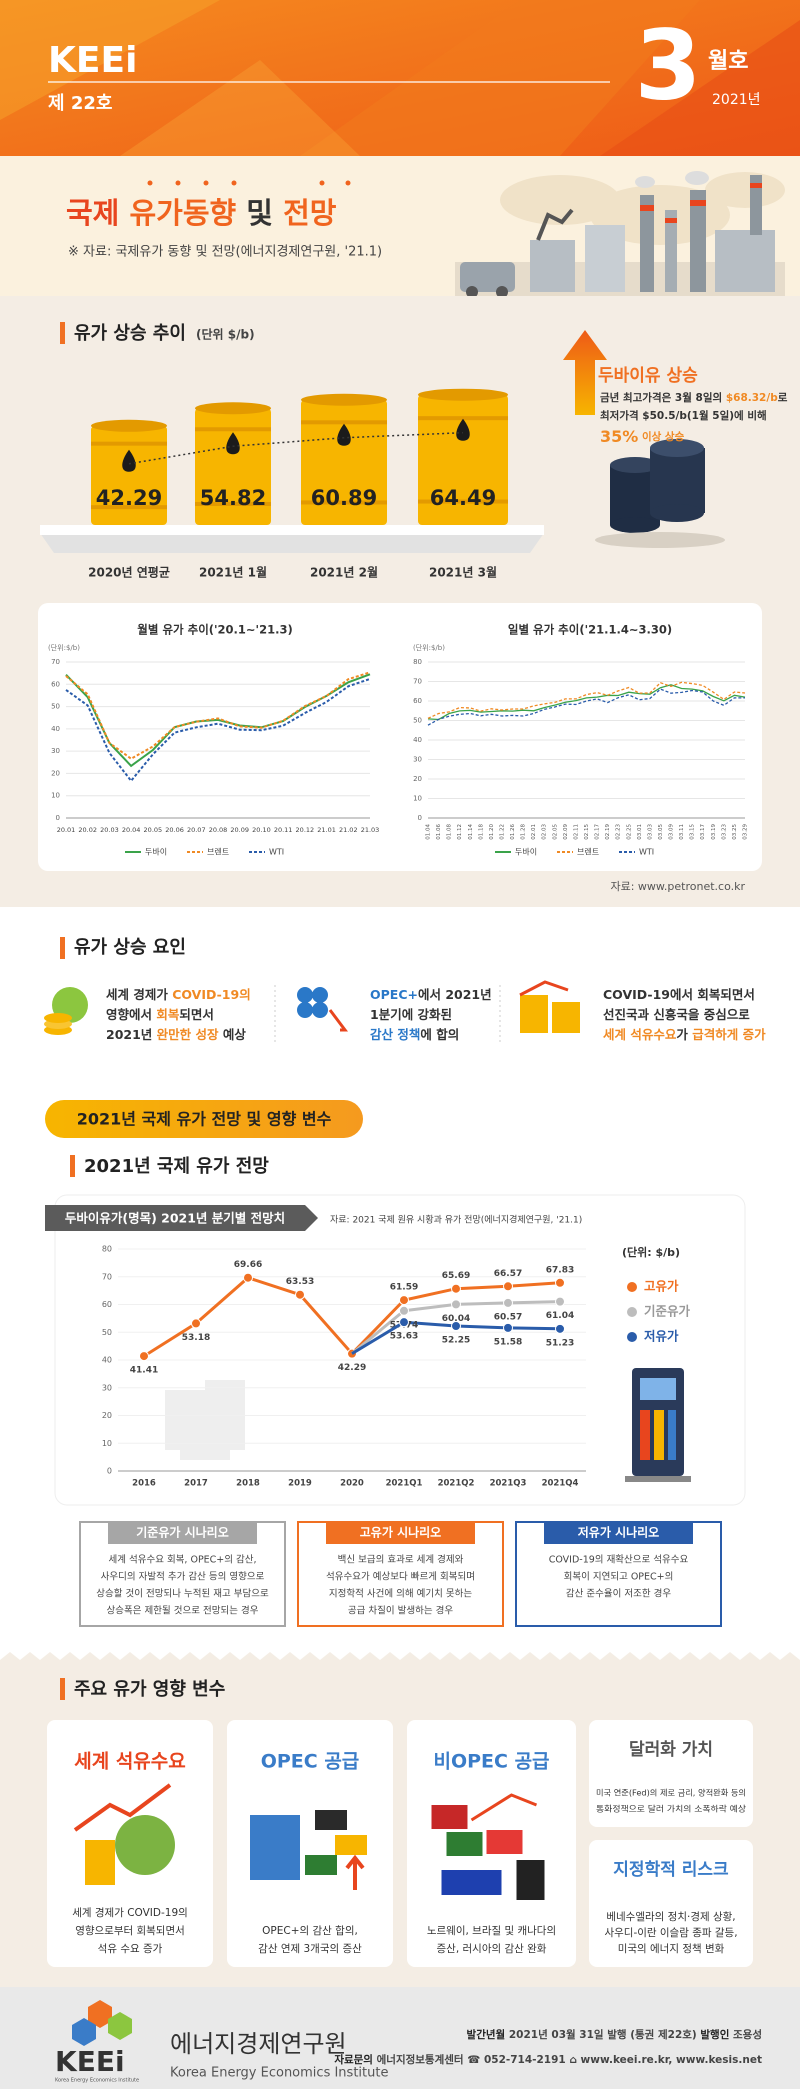 The width and height of the screenshot is (800, 2089). What do you see at coordinates (632, 1337) in the screenshot?
I see `legend-swatch` at bounding box center [632, 1337].